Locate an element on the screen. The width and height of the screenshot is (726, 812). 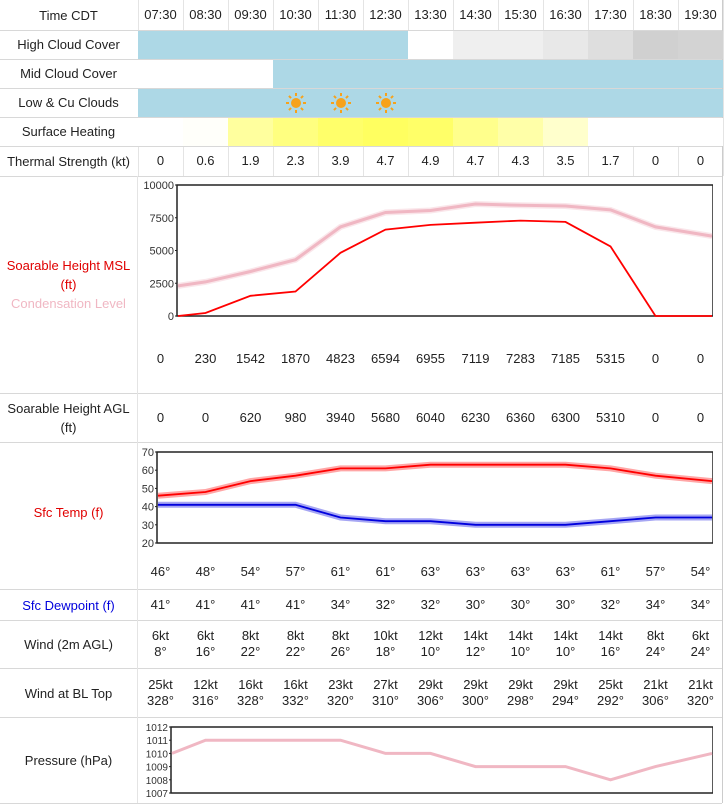
wind-bl-cell: 21kt 320° is located at coordinates (700, 693).